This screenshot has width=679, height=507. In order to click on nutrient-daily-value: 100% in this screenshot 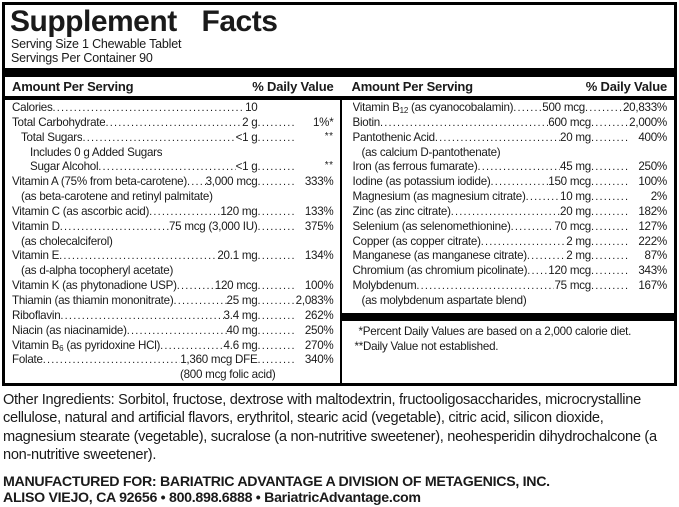, I will do `click(652, 182)`.